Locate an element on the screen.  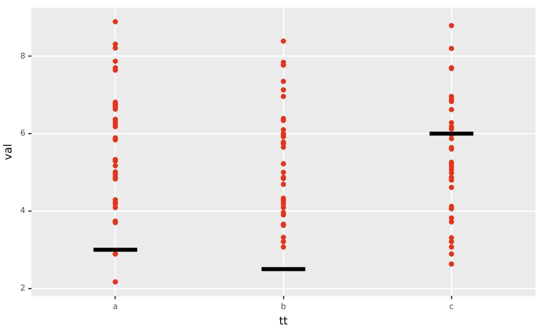
x-tick-label: b is located at coordinates (283, 307).